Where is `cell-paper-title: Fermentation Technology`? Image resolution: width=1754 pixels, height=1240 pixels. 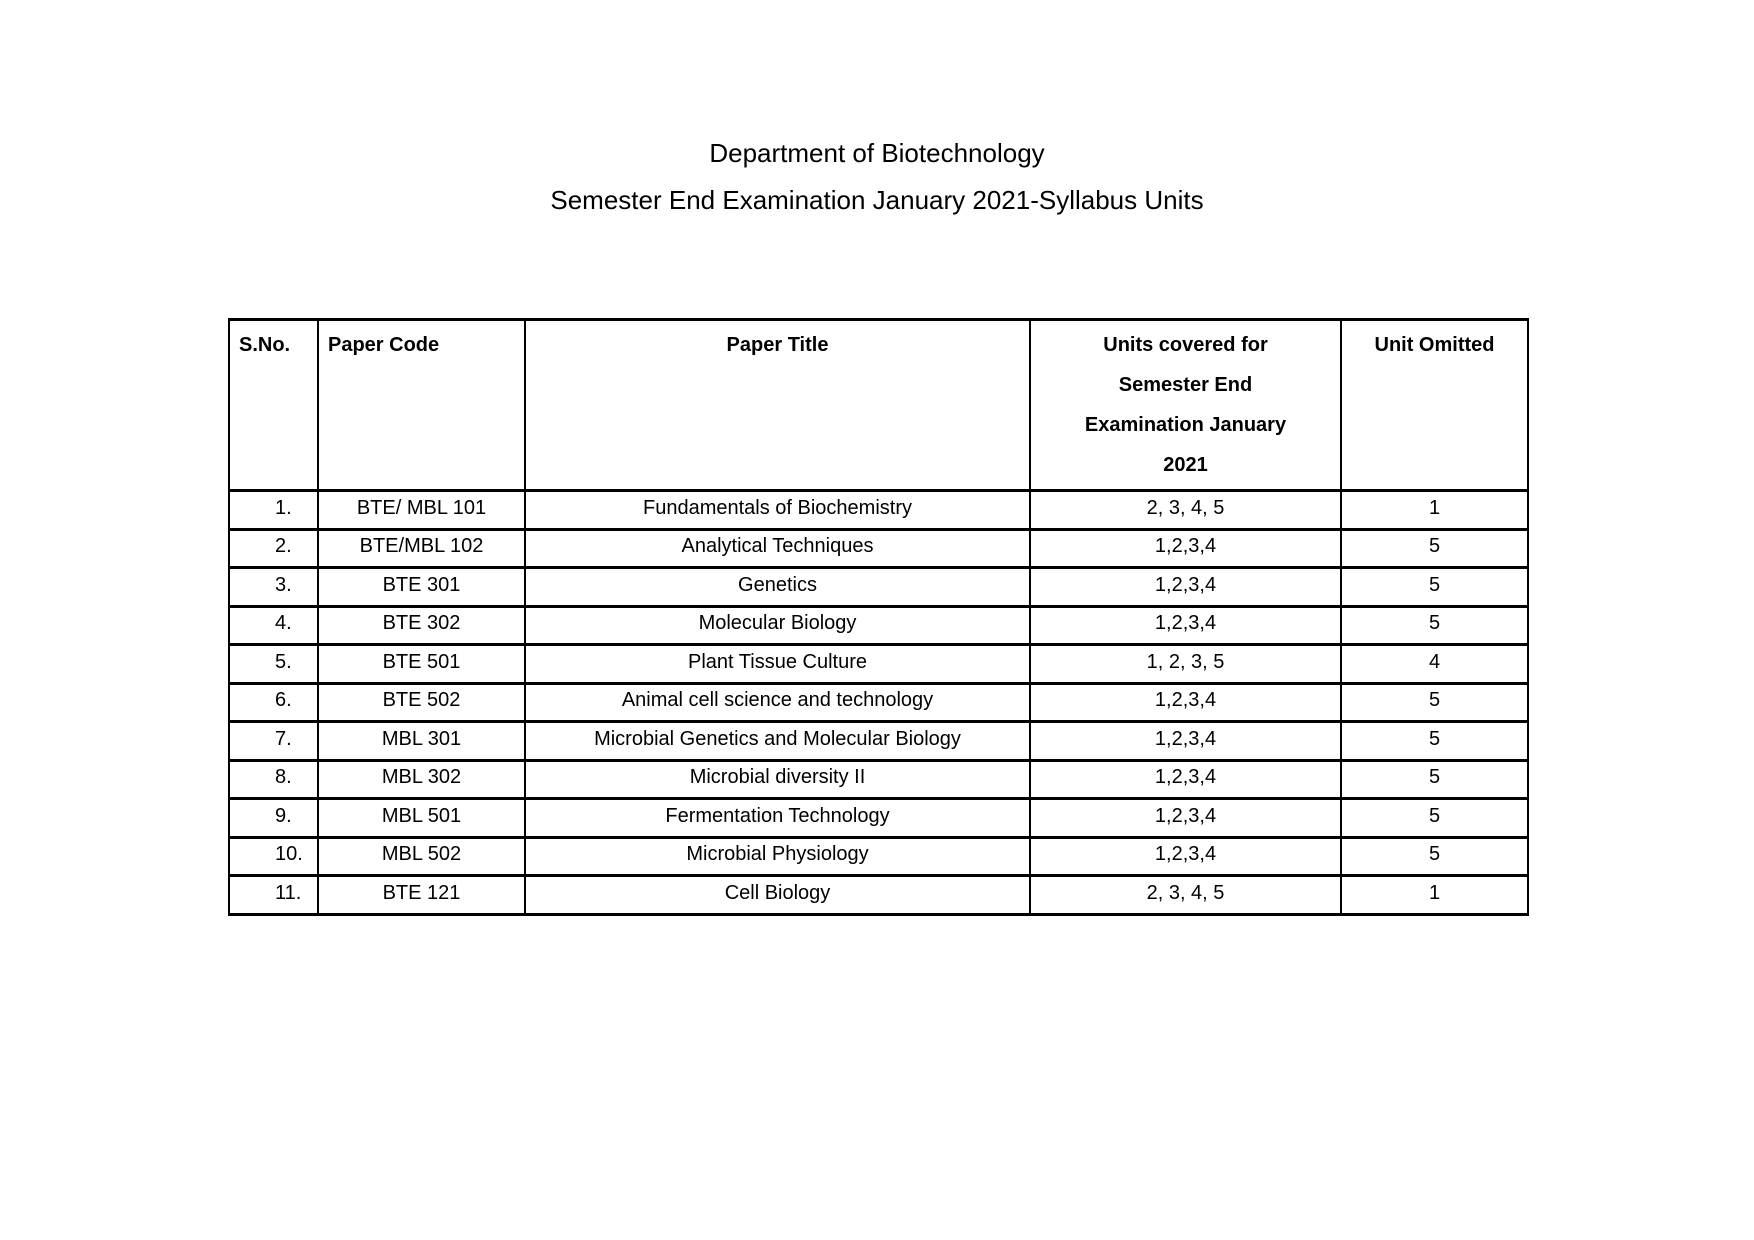 cell-paper-title: Fermentation Technology is located at coordinates (777, 818).